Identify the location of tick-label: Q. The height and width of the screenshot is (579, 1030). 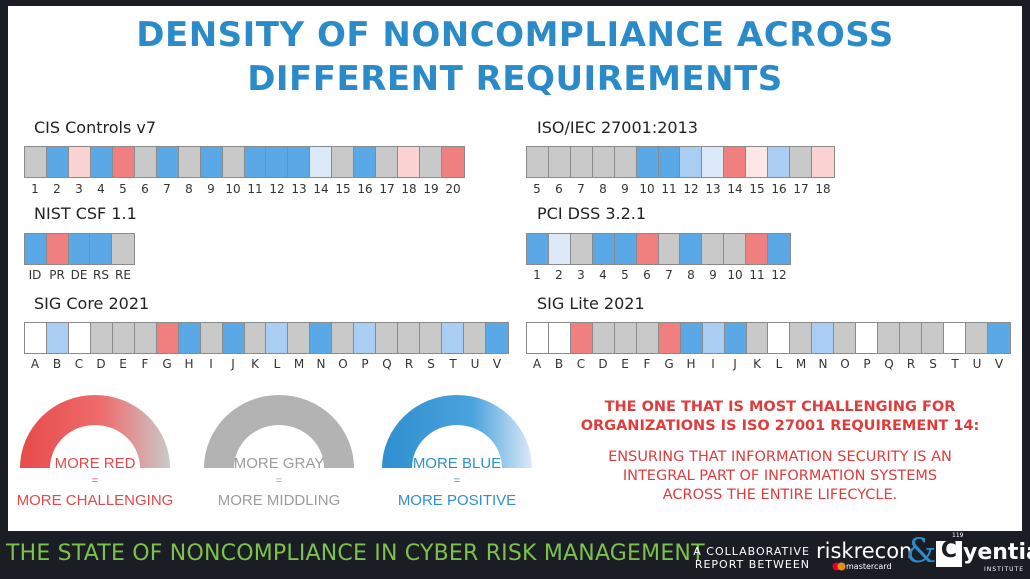
(387, 364).